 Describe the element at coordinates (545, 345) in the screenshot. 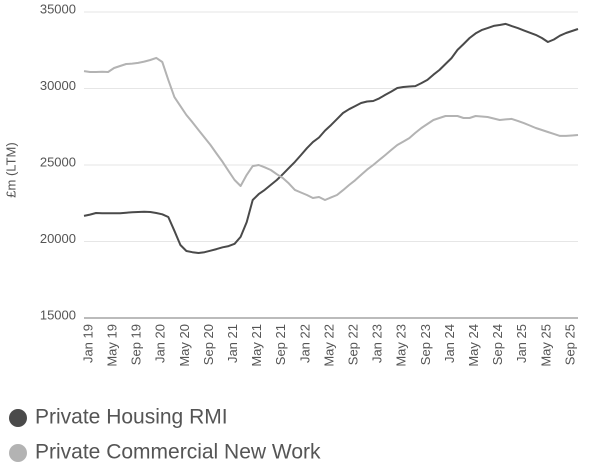

I see `x-tick-label: May 25` at that location.